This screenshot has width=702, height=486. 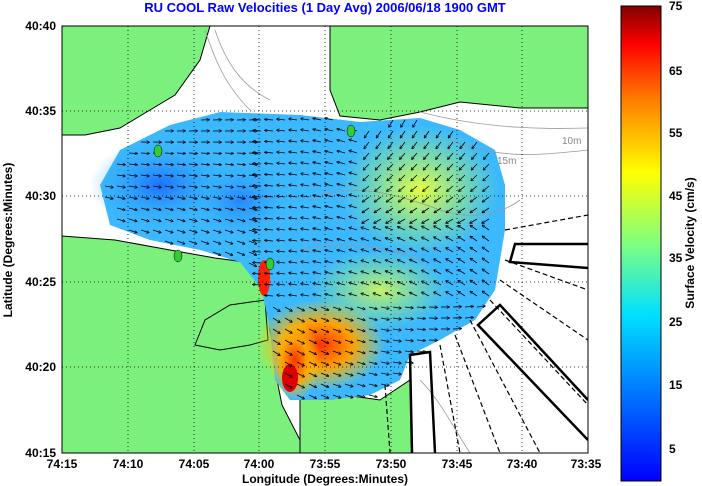 I want to click on channel-lines, so click(x=486, y=333).